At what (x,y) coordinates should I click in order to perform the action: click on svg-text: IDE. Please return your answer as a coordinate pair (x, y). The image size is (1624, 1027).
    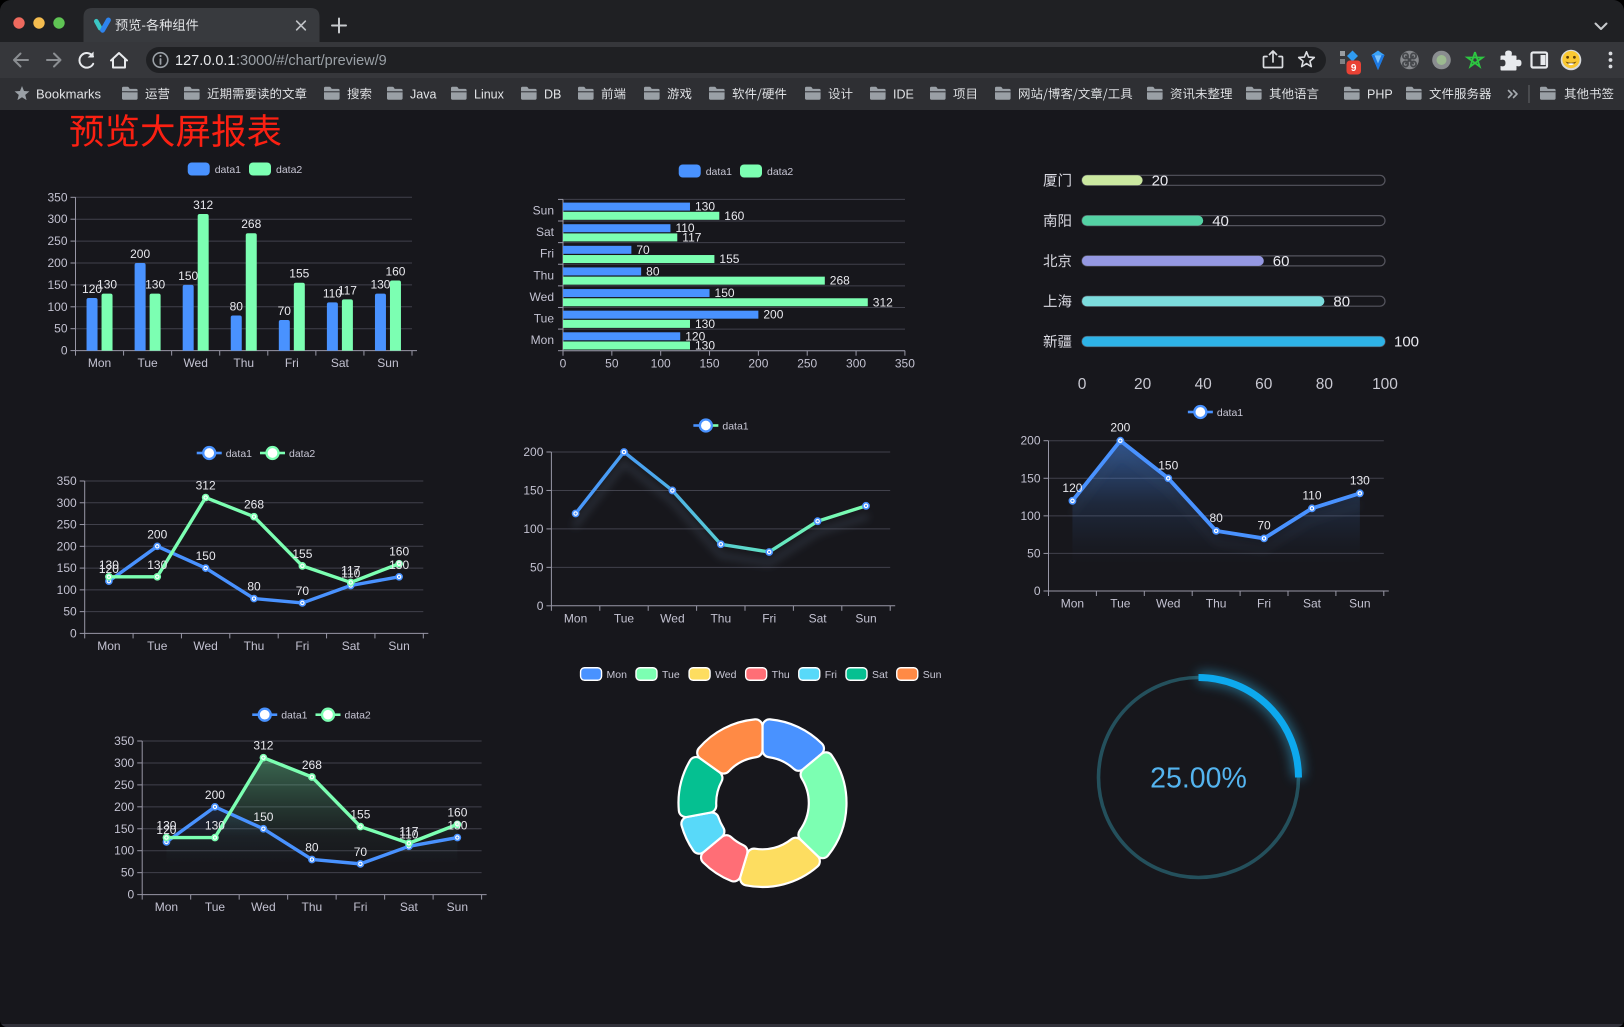
    Looking at the image, I should click on (903, 94).